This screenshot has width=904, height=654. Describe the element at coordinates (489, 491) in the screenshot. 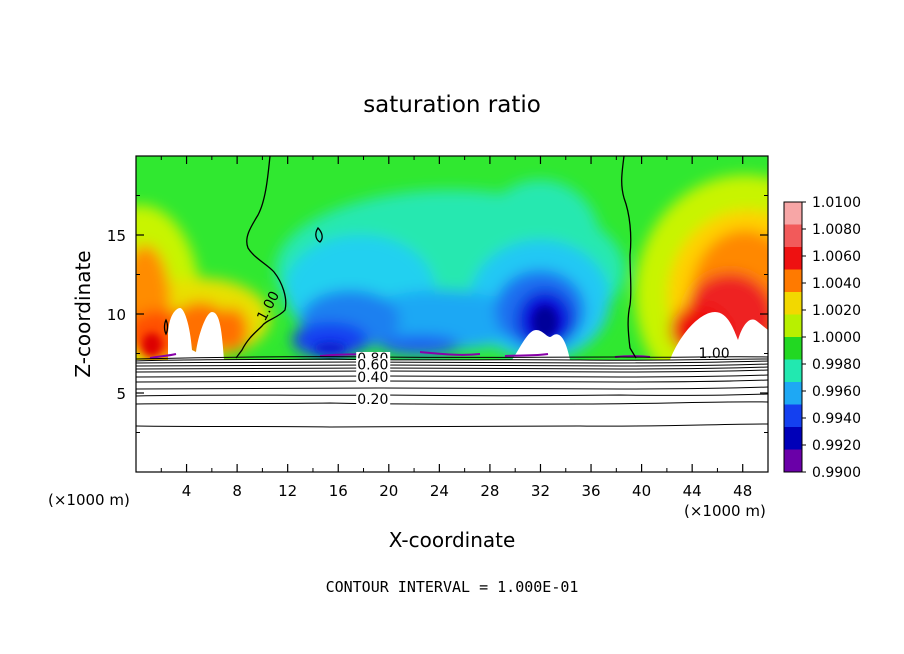

I see `x-tick-label: 28` at that location.